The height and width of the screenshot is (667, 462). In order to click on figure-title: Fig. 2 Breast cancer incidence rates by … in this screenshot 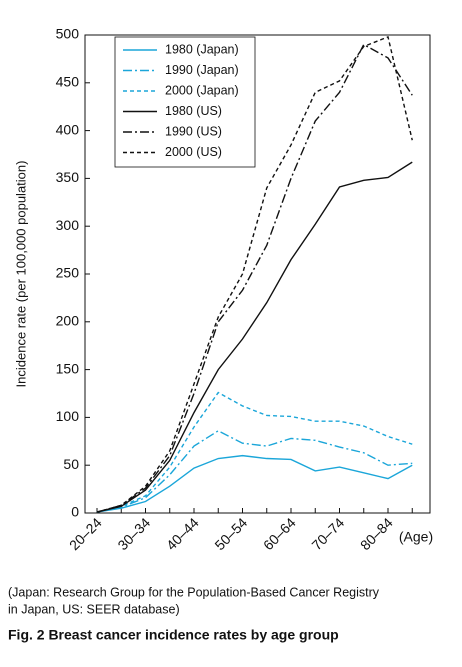, I will do `click(173, 635)`.